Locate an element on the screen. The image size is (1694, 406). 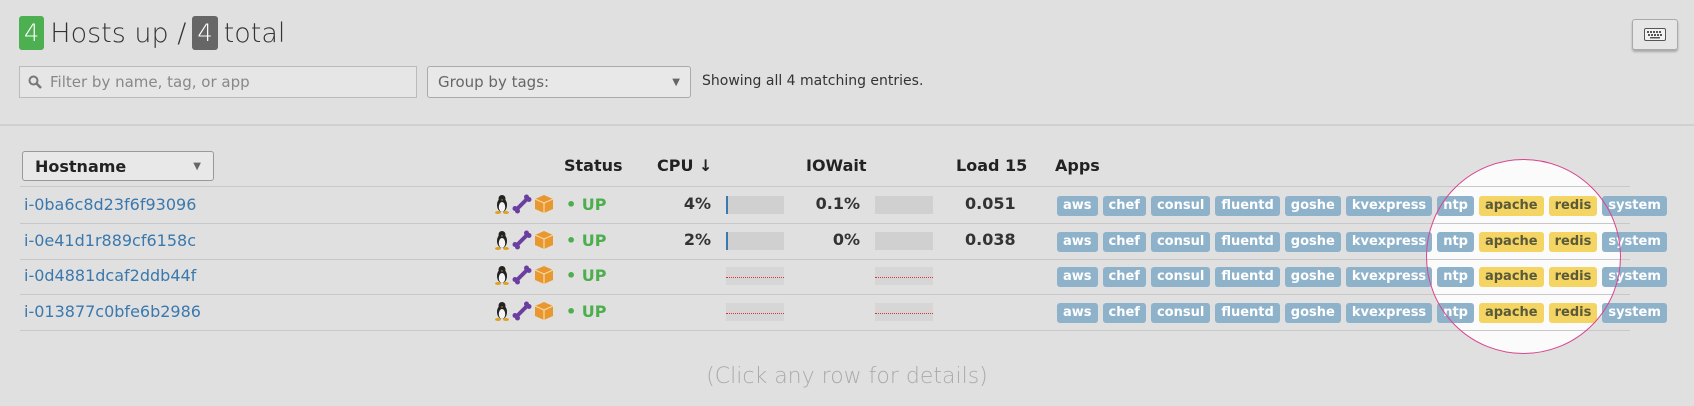
total-badge: 4 is located at coordinates (205, 33).